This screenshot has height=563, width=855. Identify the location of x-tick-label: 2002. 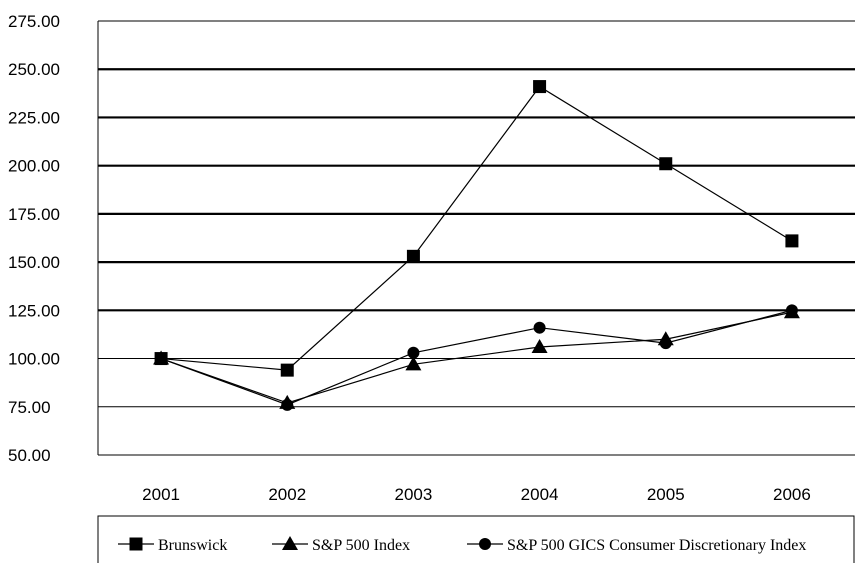
(287, 494).